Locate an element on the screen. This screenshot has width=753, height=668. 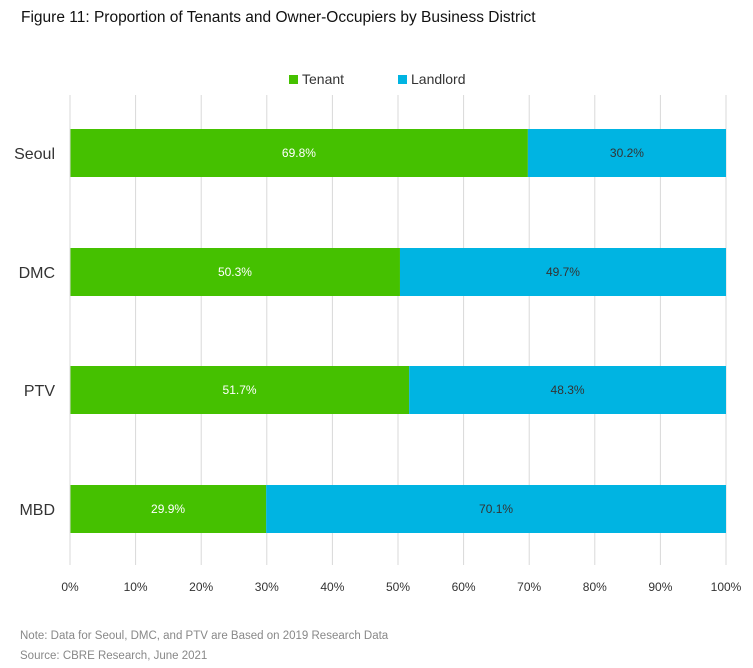
legend-swatch-tenant is located at coordinates (293, 79).